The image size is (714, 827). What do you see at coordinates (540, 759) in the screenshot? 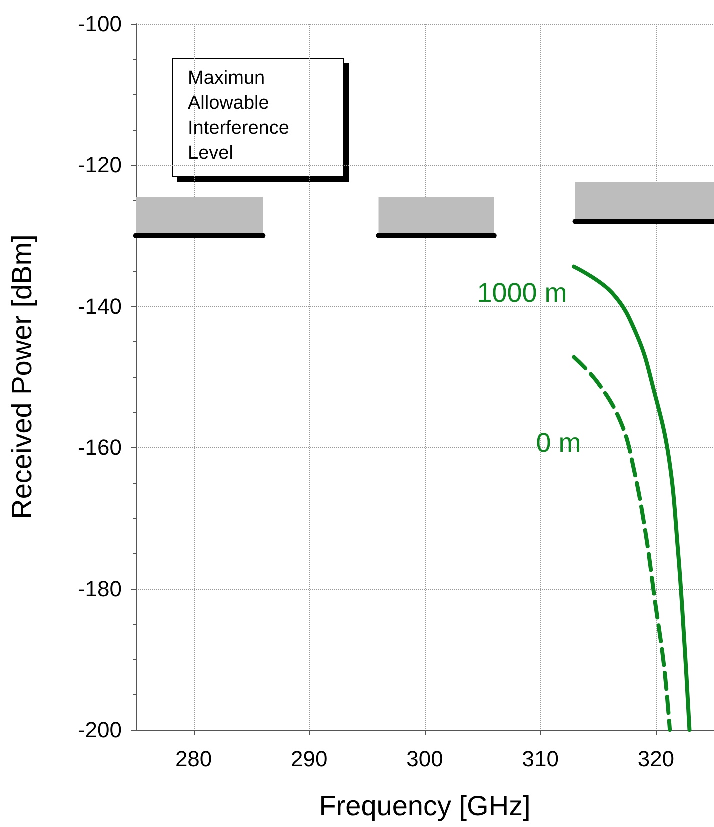
I see `x-tick-label: 310` at bounding box center [540, 759].